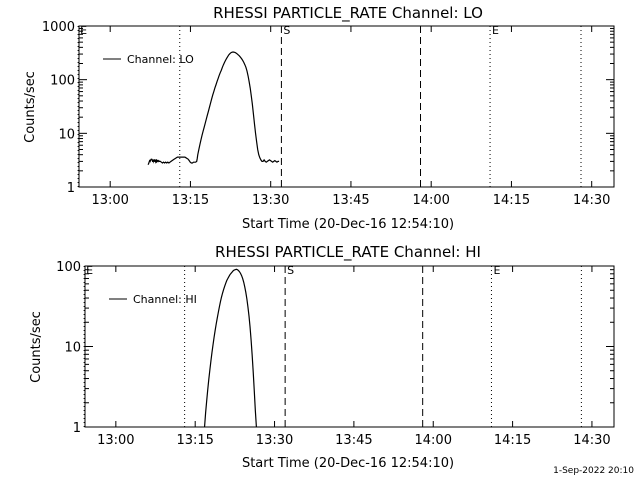  I want to click on legend-label: Channel: HI, so click(165, 299).